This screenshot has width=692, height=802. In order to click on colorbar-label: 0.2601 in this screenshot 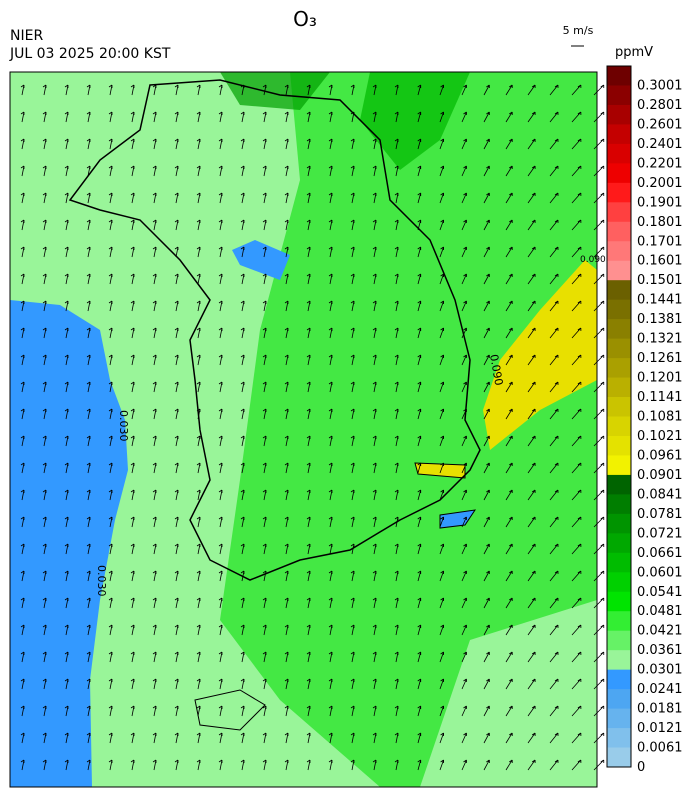, I will do `click(660, 124)`.